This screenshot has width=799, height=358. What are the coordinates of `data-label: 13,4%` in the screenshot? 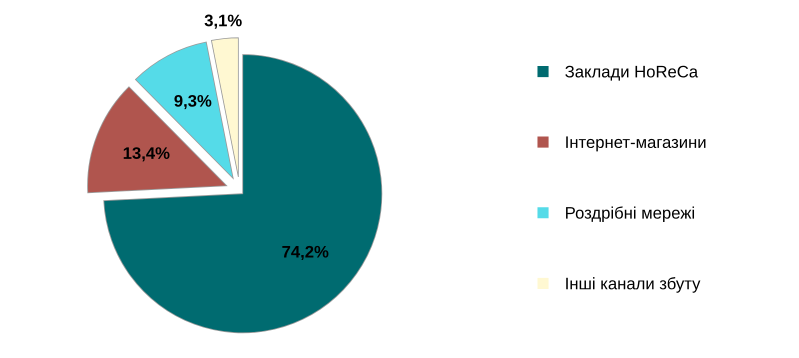 It's located at (147, 154).